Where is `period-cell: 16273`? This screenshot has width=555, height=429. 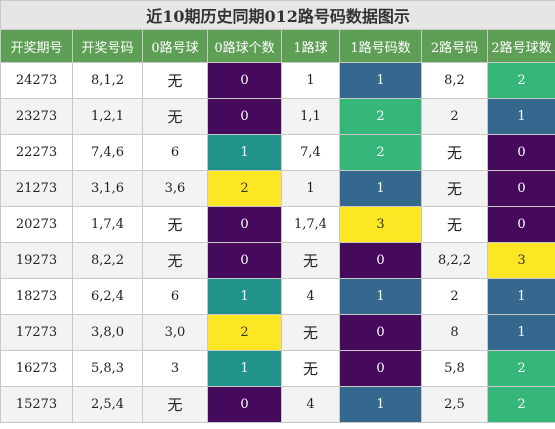
period-cell: 16273 is located at coordinates (36, 368).